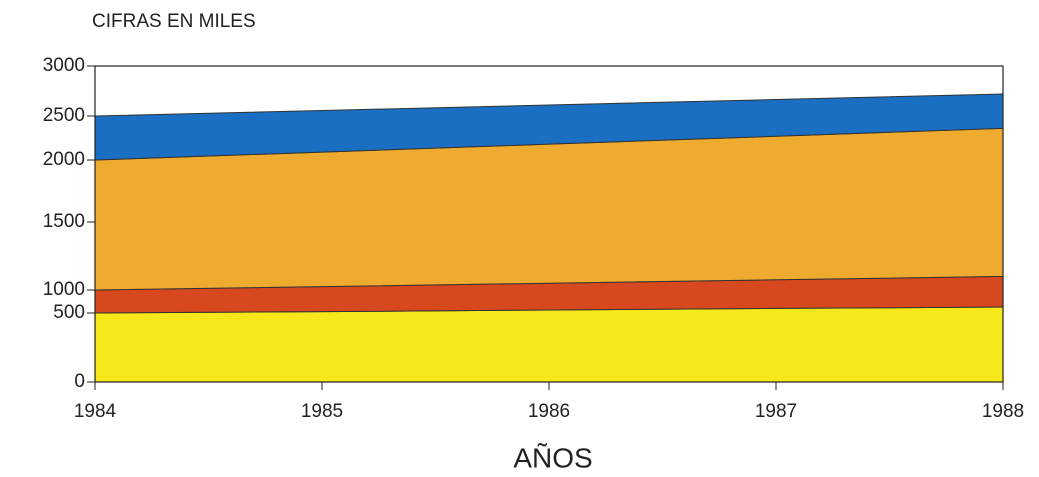 The height and width of the screenshot is (477, 1039). What do you see at coordinates (174, 21) in the screenshot?
I see `chart-title: CIFRAS EN MILES` at bounding box center [174, 21].